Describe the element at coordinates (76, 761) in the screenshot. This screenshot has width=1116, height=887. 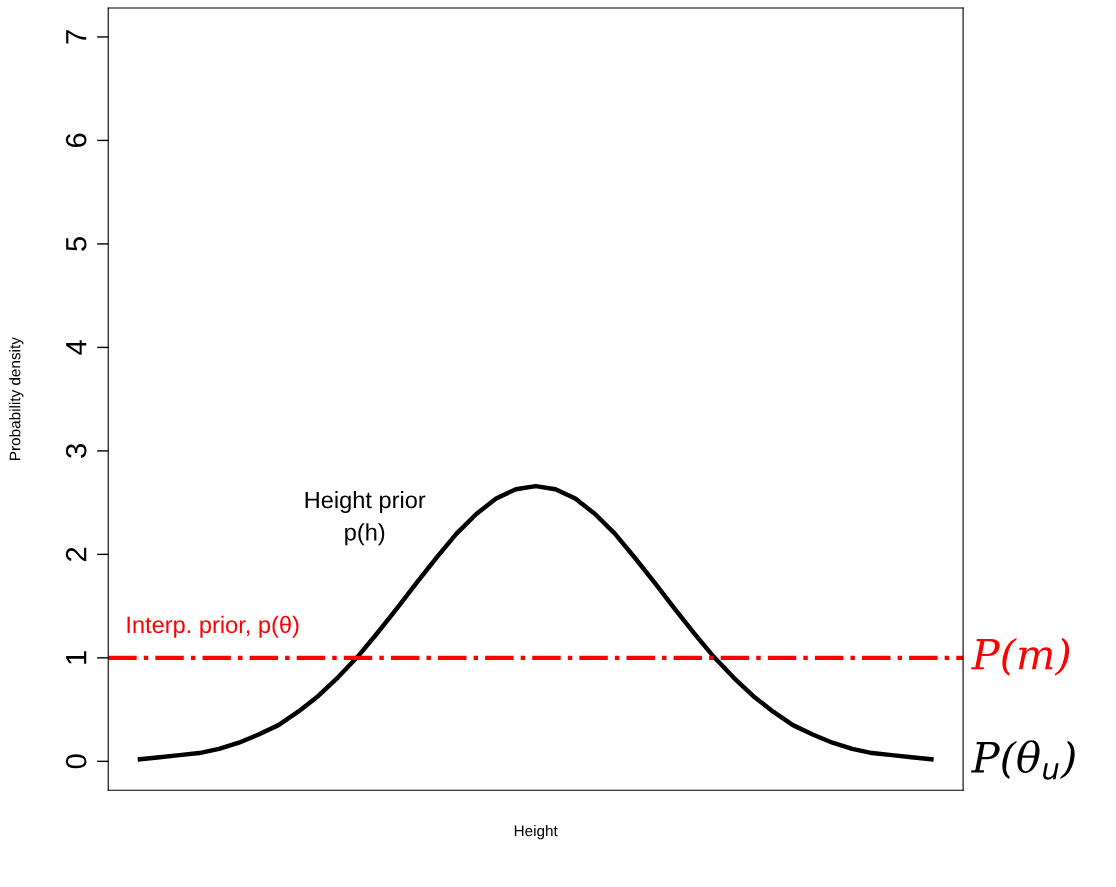
I see `y-tick-label: 0` at that location.